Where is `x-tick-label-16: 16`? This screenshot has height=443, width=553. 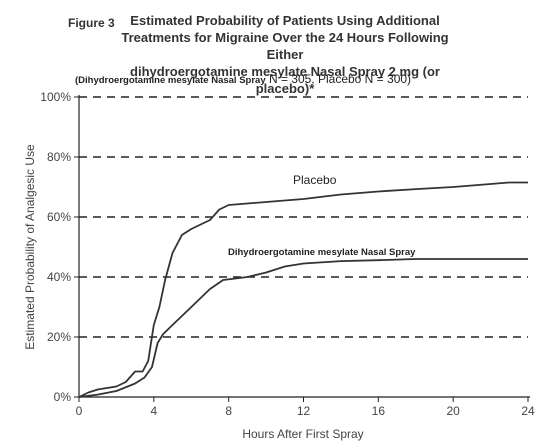
x-tick-label-16: 16 is located at coordinates (379, 411).